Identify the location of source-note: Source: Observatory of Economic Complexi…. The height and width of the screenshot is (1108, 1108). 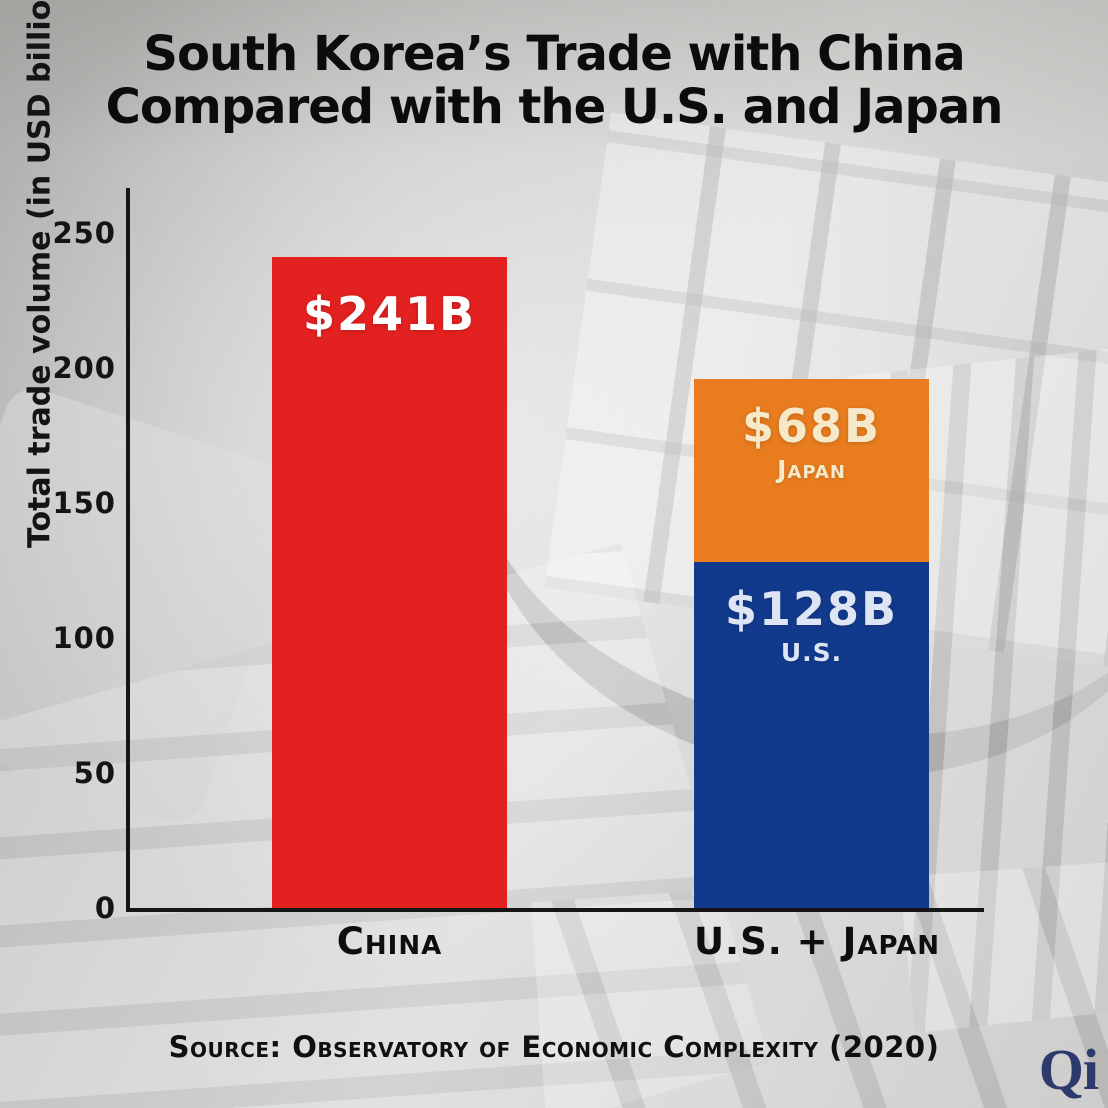
(554, 1047).